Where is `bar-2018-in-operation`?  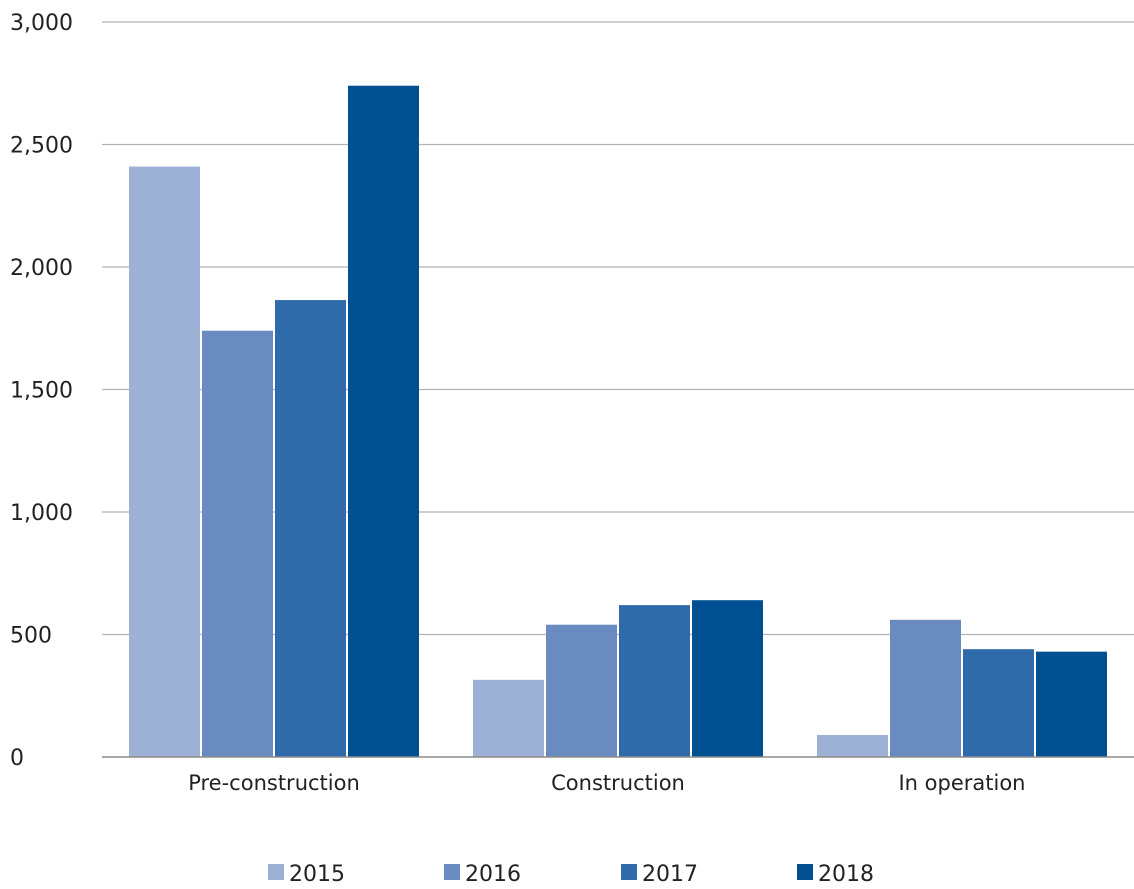 bar-2018-in-operation is located at coordinates (1071, 704).